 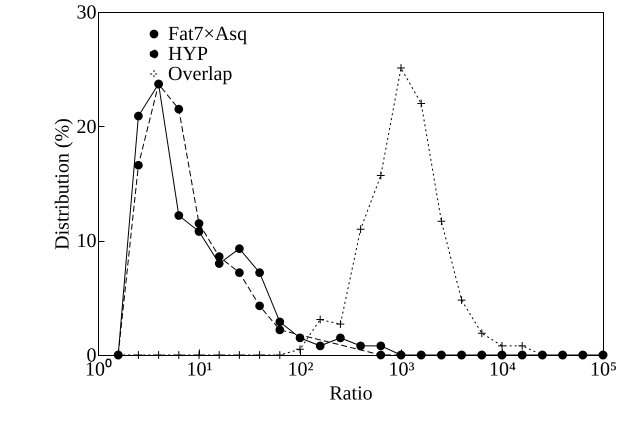 What do you see at coordinates (188, 54) in the screenshot?
I see `legend-label: HYP` at bounding box center [188, 54].